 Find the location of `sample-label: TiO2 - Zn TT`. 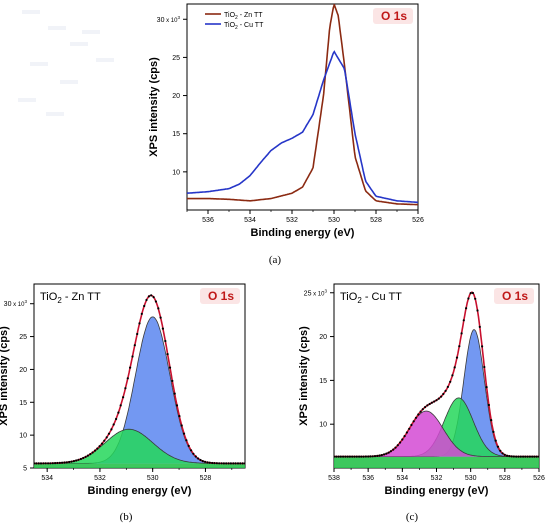

sample-label: TiO2 - Zn TT is located at coordinates (70, 298).